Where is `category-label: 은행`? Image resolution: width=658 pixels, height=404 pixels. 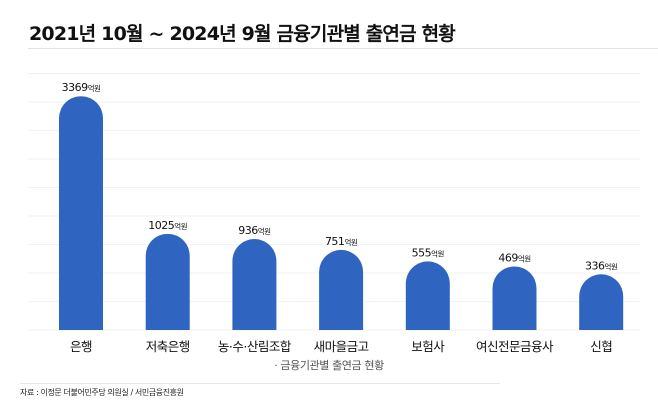 category-label: 은행 is located at coordinates (81, 346).